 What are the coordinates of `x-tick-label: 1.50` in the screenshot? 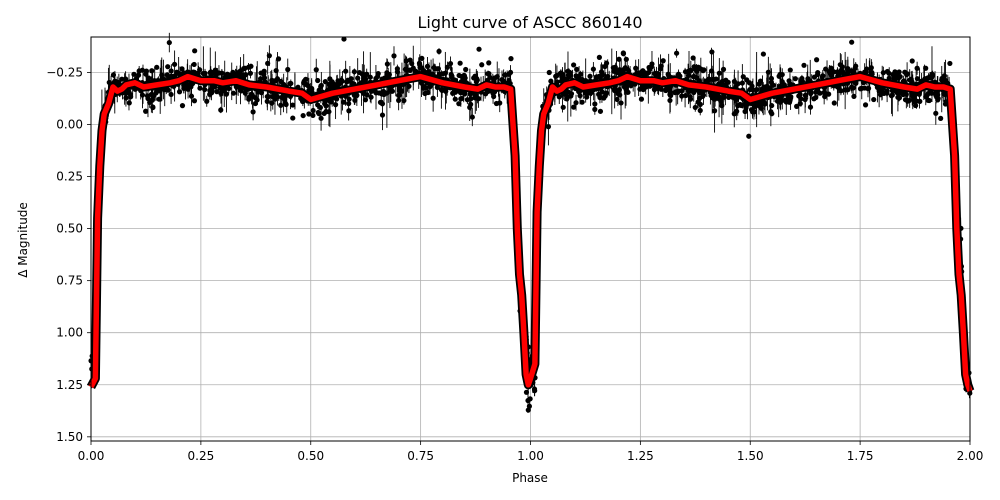 It's located at (750, 456).